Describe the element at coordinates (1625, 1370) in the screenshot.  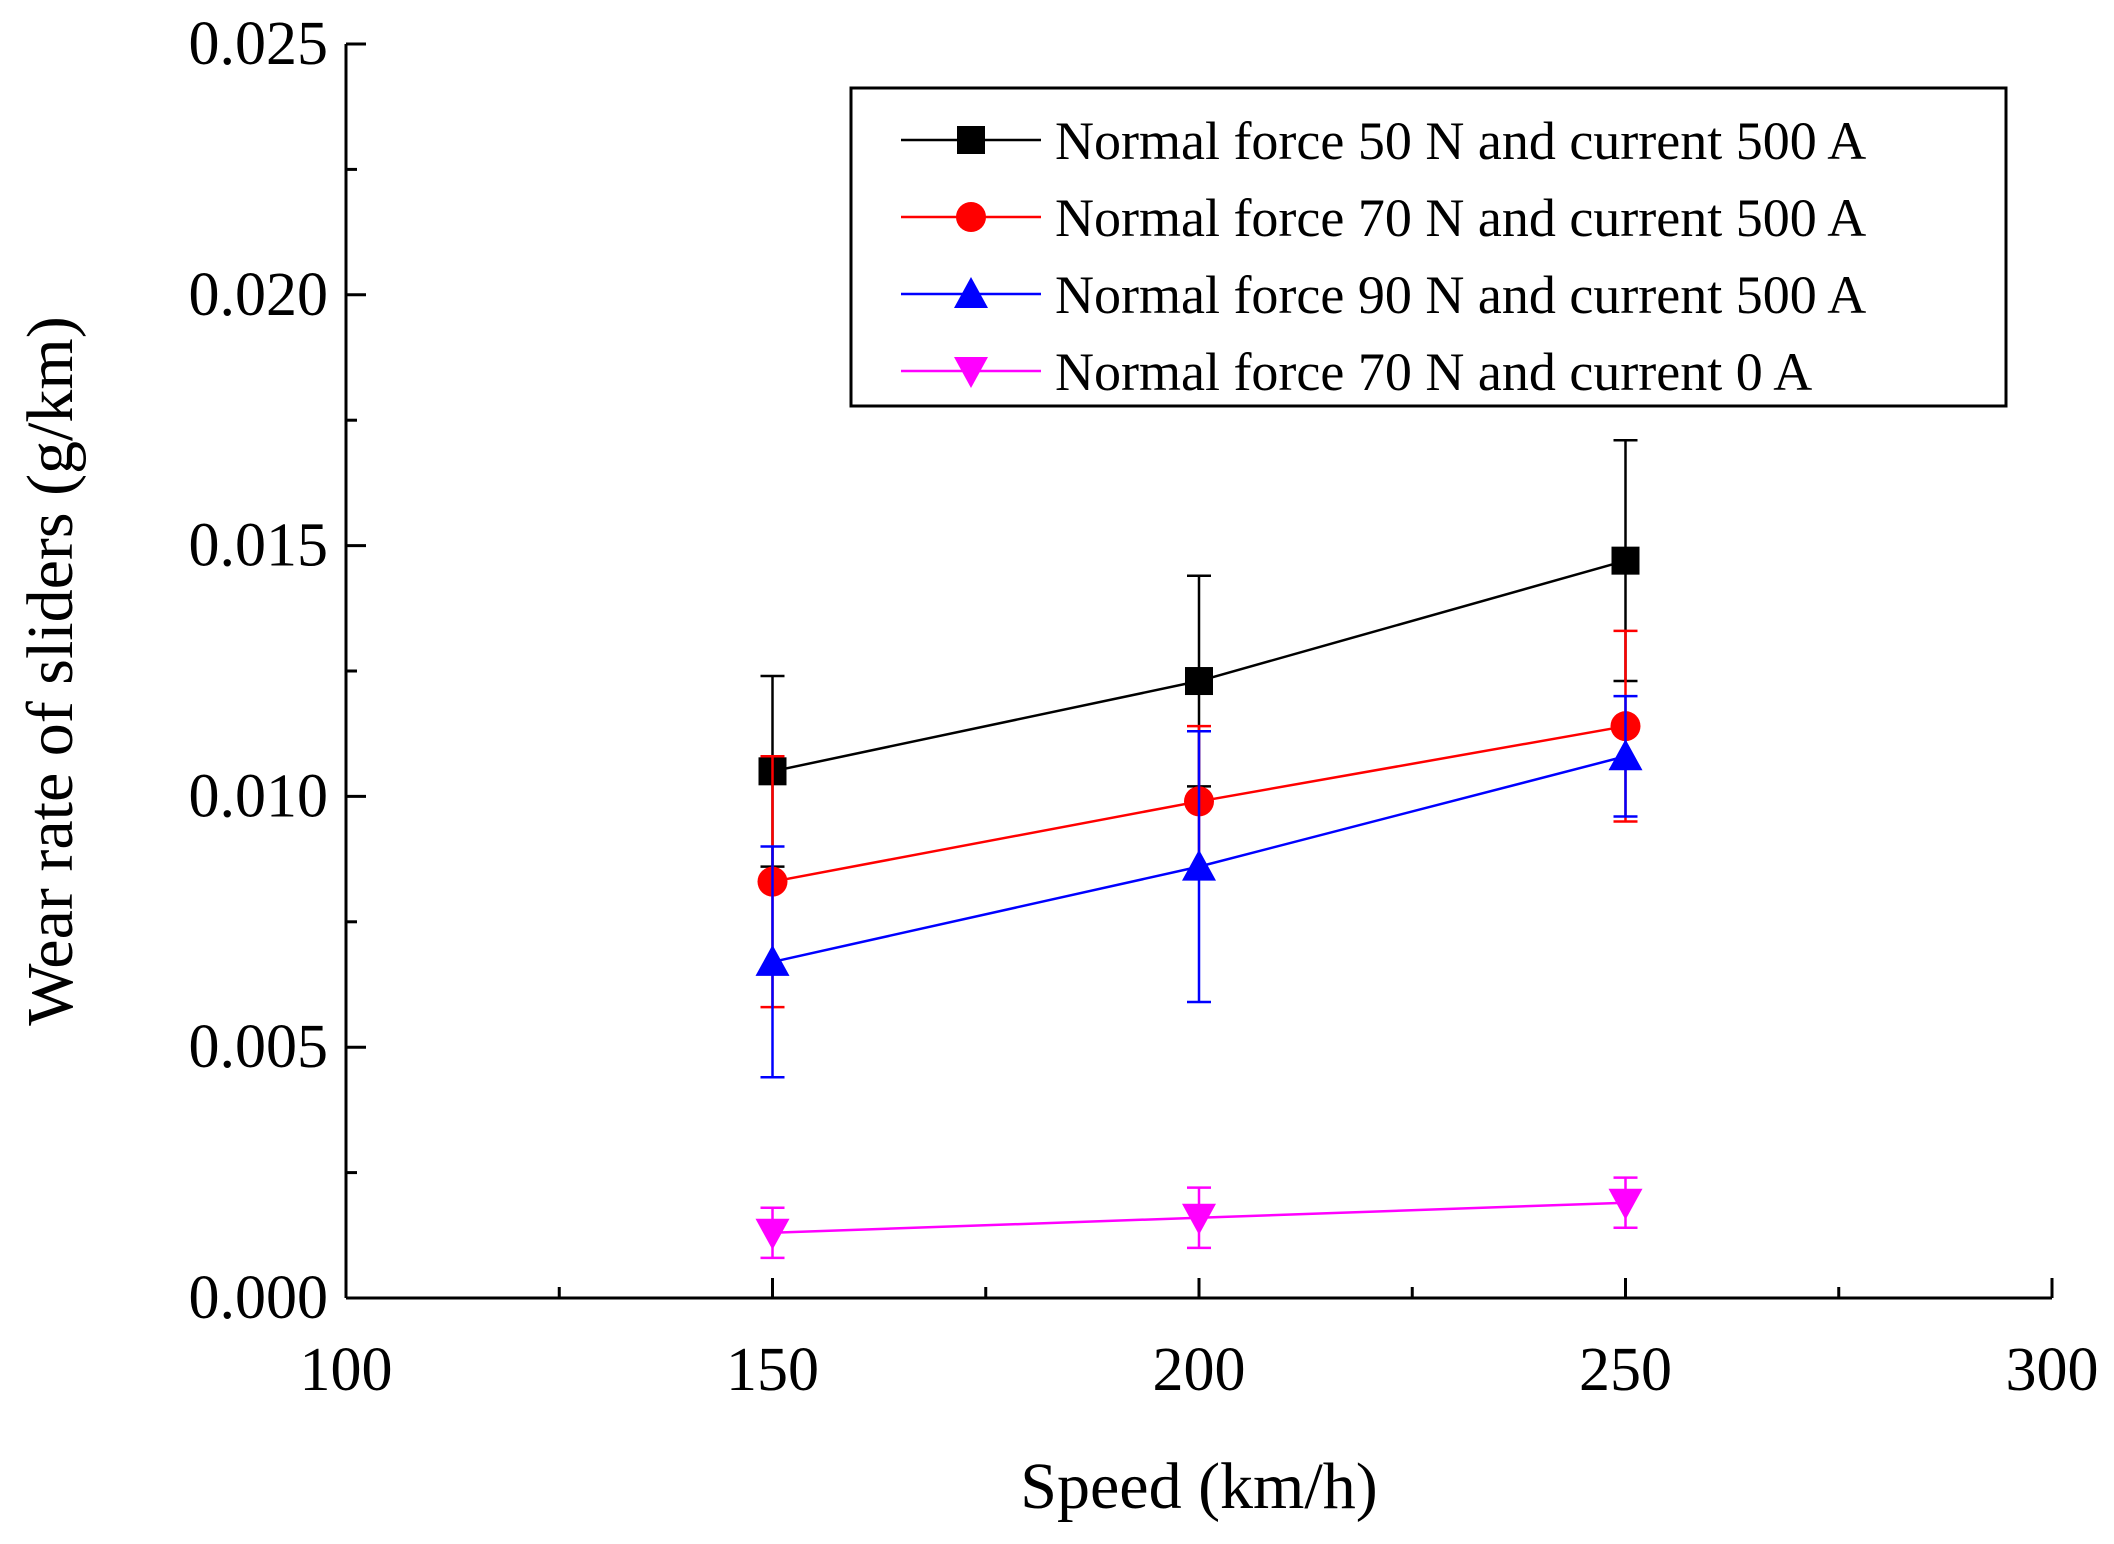
I see `x-tick-label: 250` at that location.